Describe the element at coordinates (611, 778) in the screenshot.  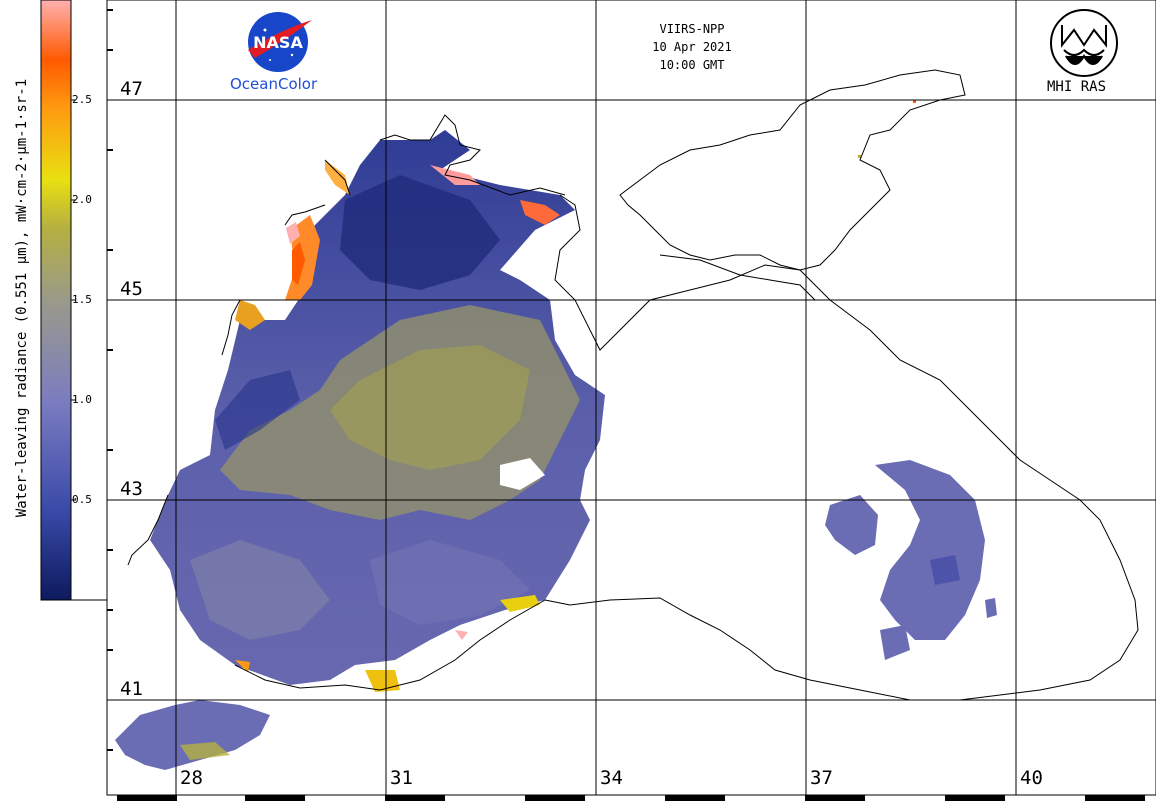
I see `longitude-label: 34` at that location.